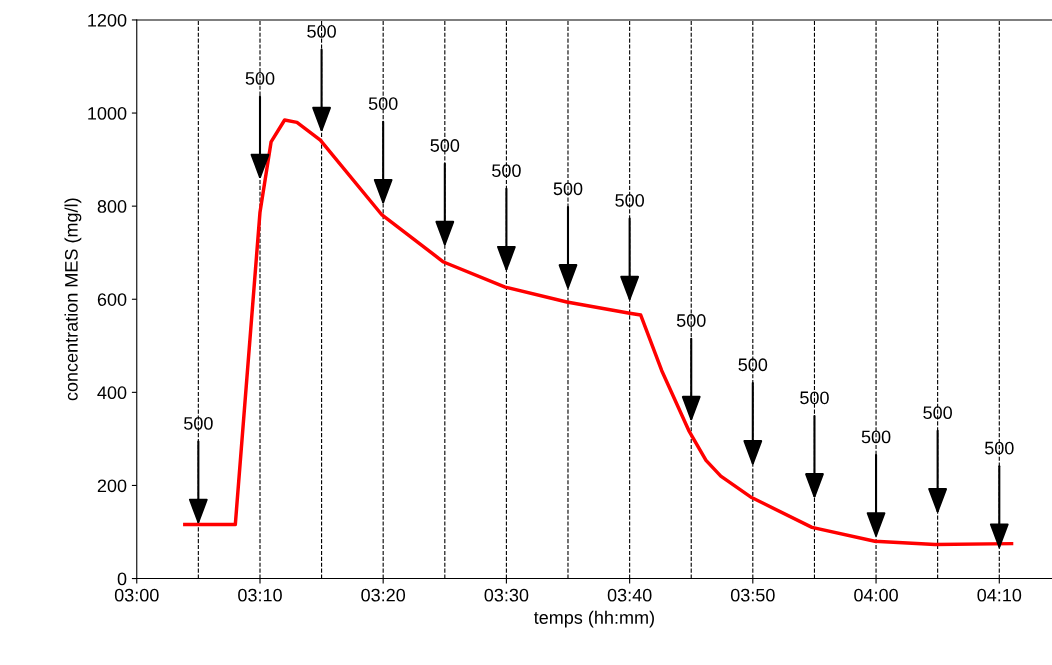 The height and width of the screenshot is (665, 1052). I want to click on x-tick-label: 03:40, so click(629, 595).